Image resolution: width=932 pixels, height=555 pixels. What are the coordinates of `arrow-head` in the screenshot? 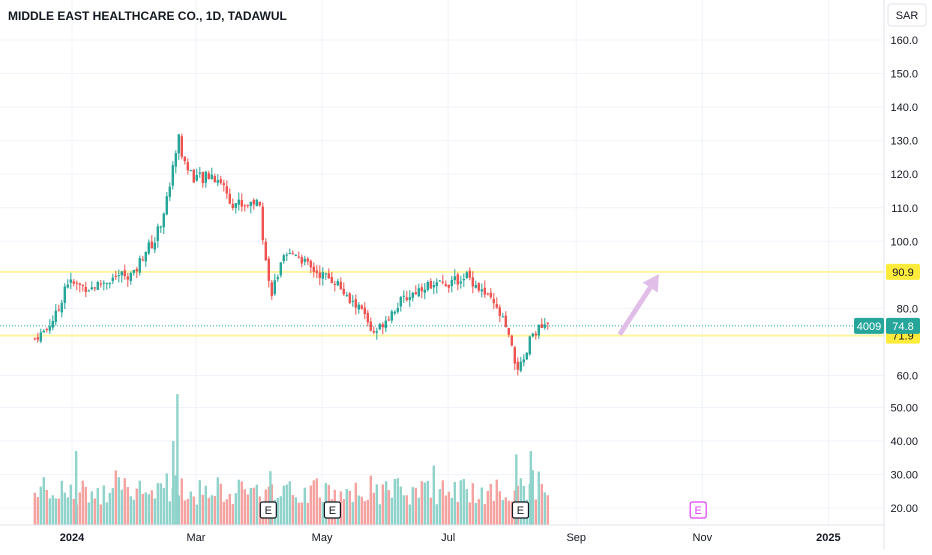 It's located at (650, 283).